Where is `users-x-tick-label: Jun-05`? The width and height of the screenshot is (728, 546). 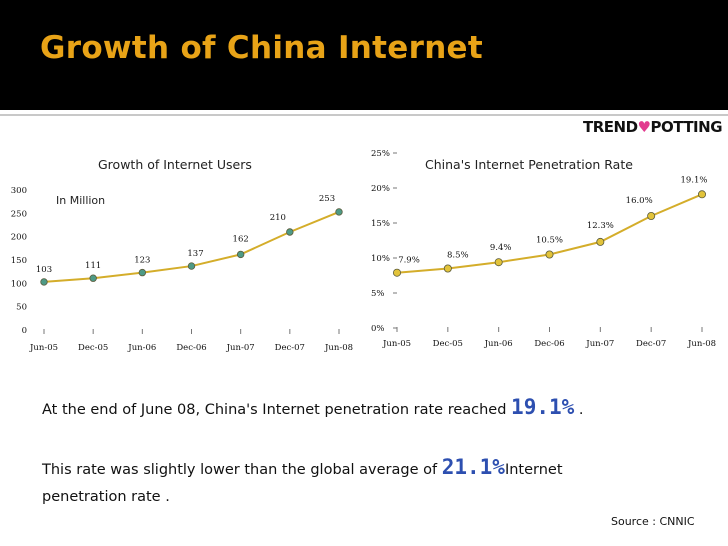 users-x-tick-label: Jun-05 is located at coordinates (43, 348).